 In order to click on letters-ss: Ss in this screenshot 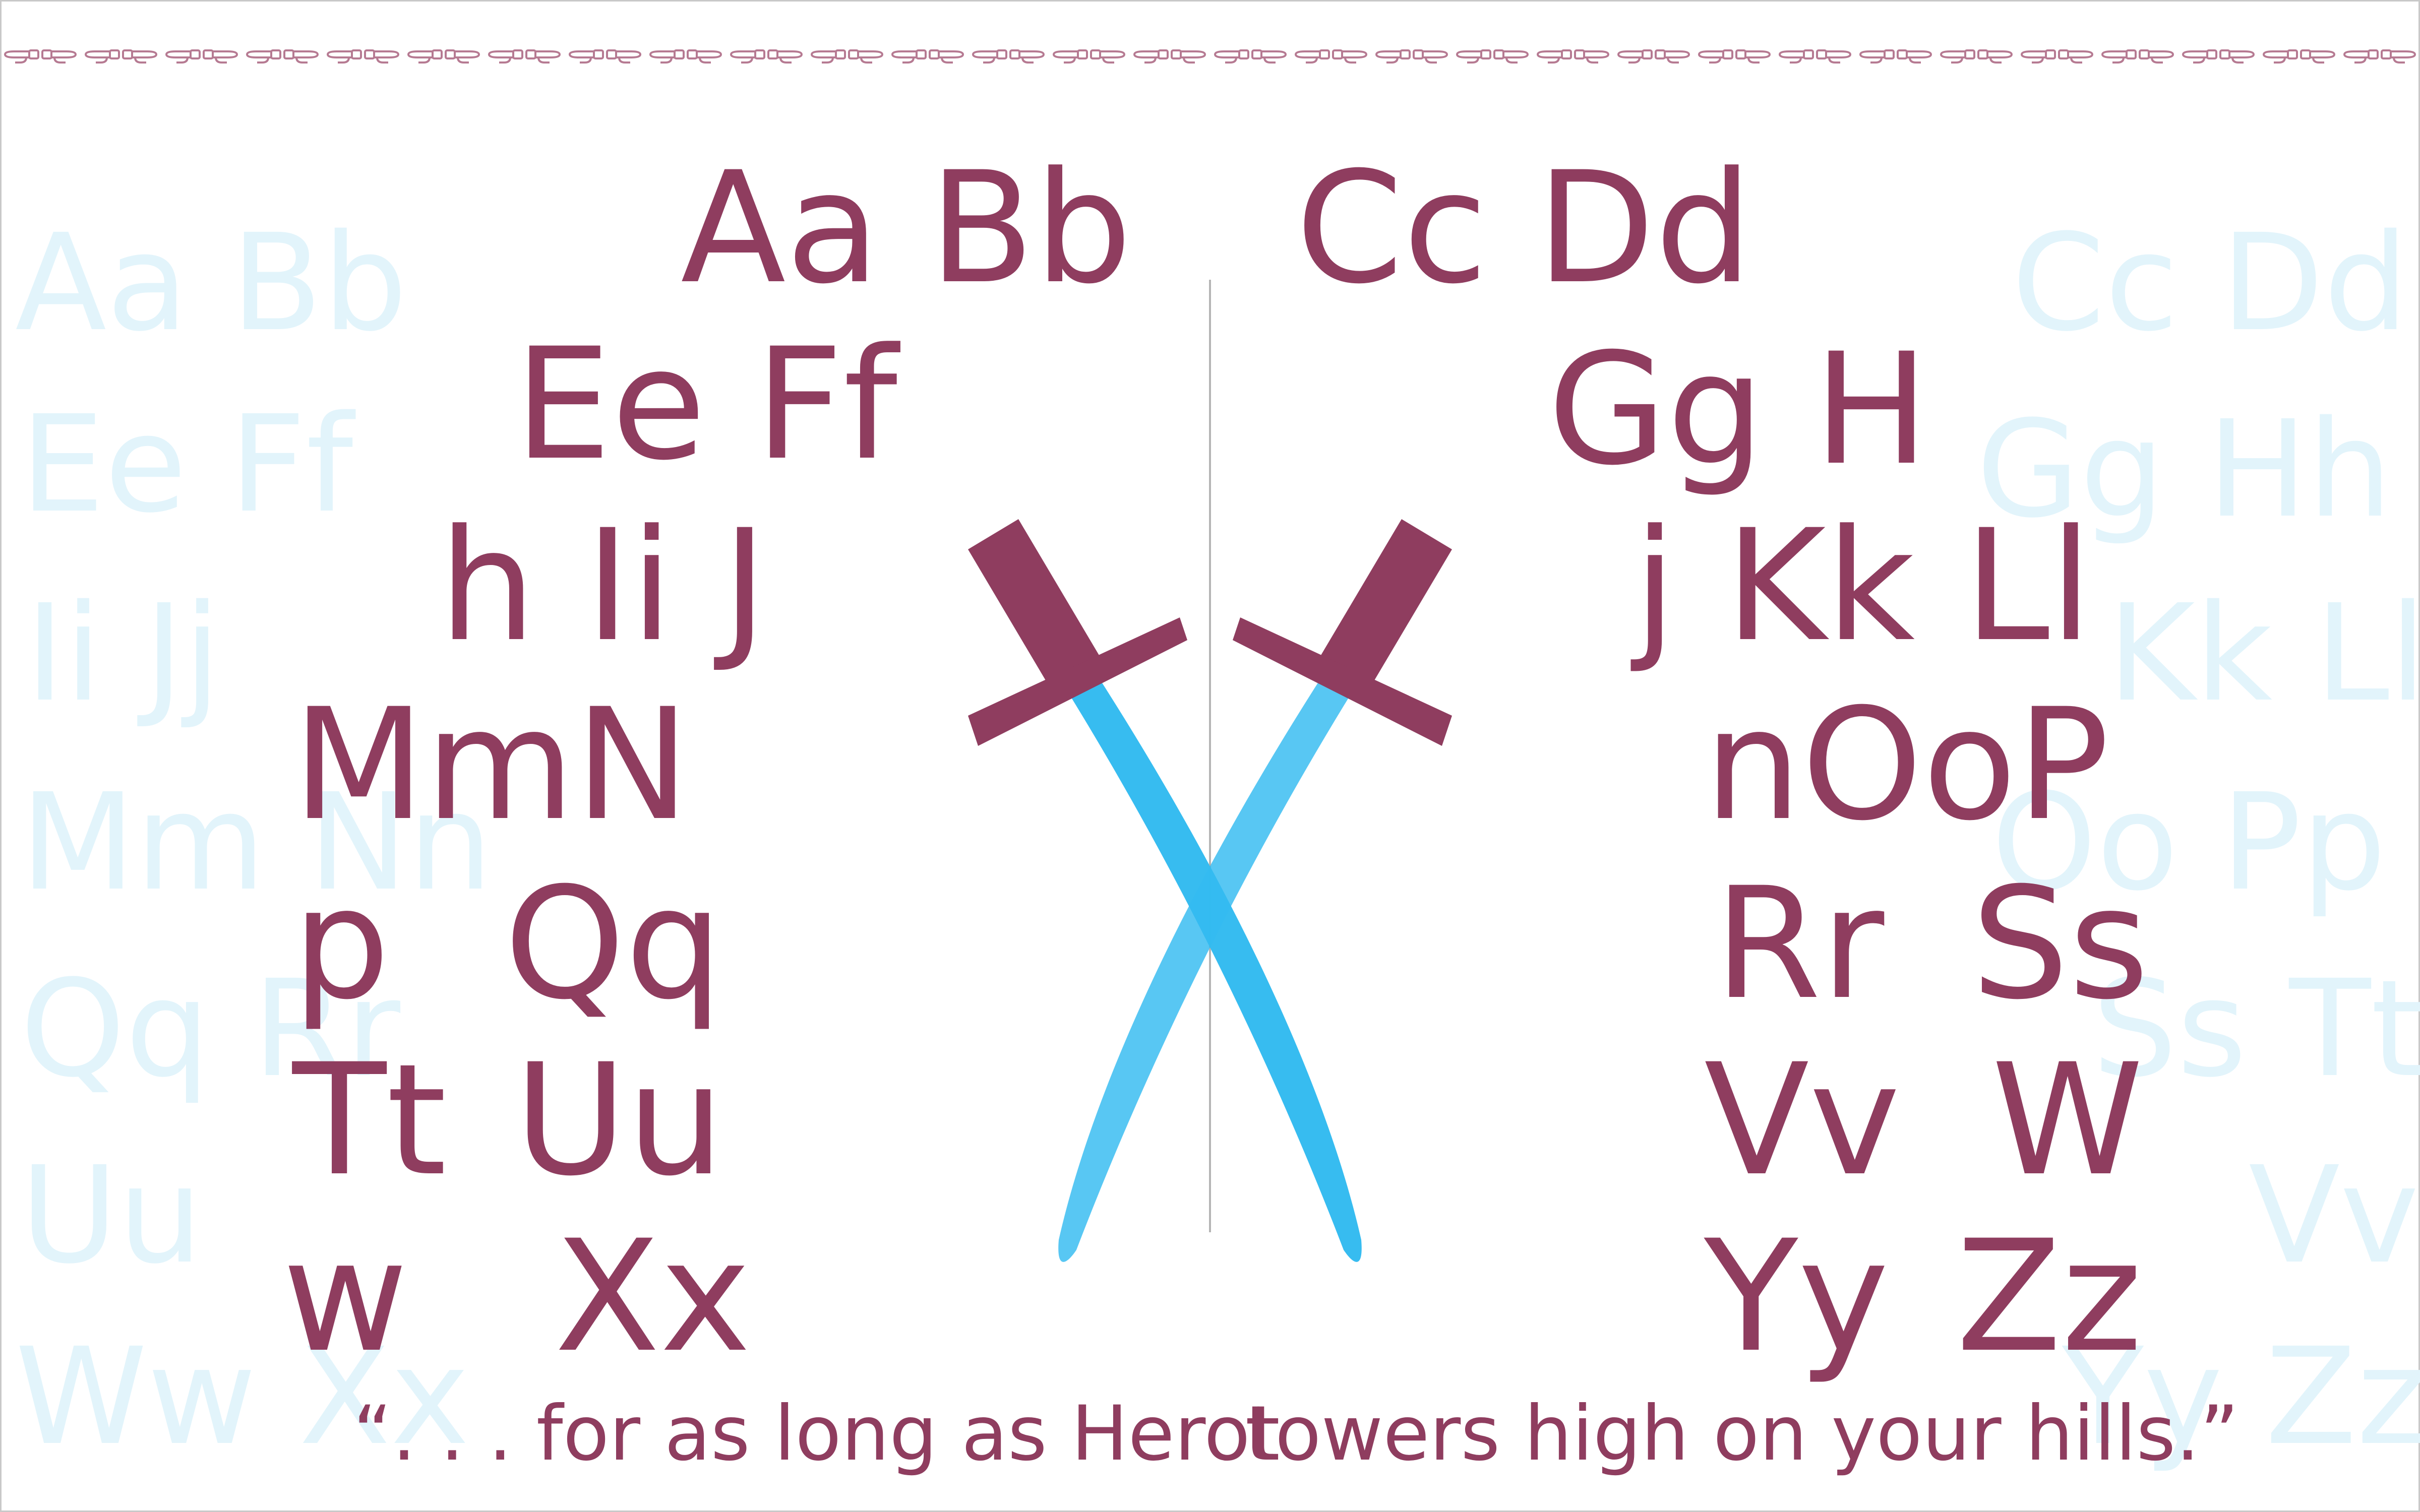, I will do `click(2060, 944)`.